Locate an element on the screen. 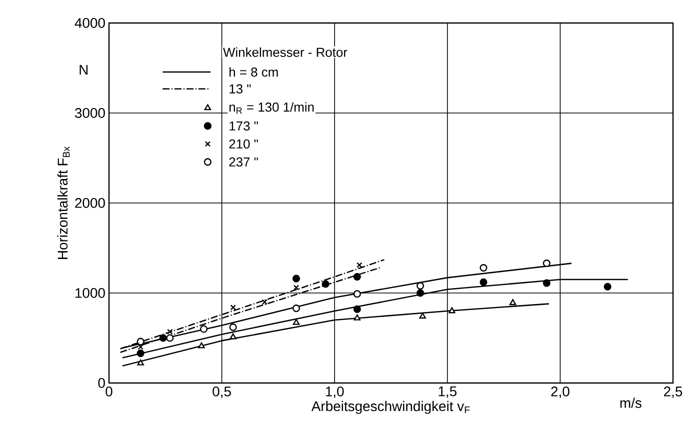 The image size is (700, 441). x-tick-label: 0,5 is located at coordinates (221, 392).